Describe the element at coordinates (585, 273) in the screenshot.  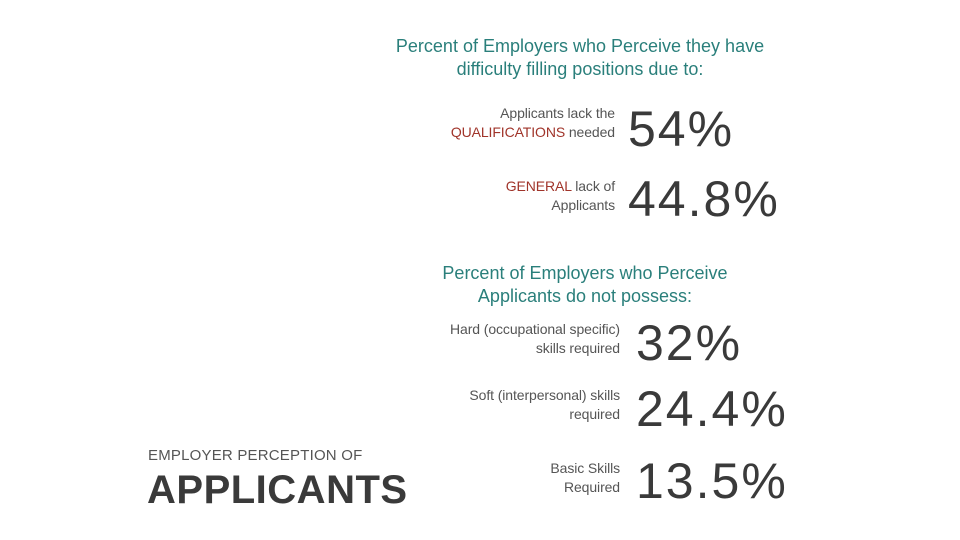
I see `section2-heading-line1: Percent of Employers who Perceive` at that location.